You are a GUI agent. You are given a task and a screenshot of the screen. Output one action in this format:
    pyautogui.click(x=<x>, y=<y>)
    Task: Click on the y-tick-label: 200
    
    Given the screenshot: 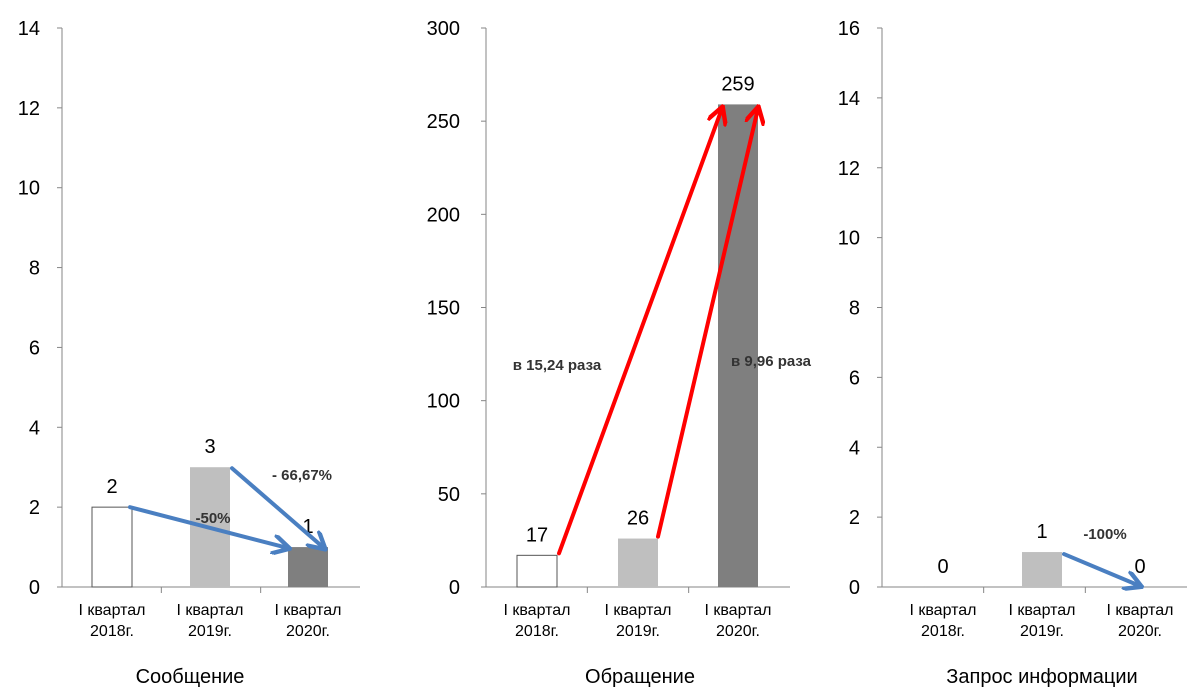 What is the action you would take?
    pyautogui.click(x=443, y=215)
    